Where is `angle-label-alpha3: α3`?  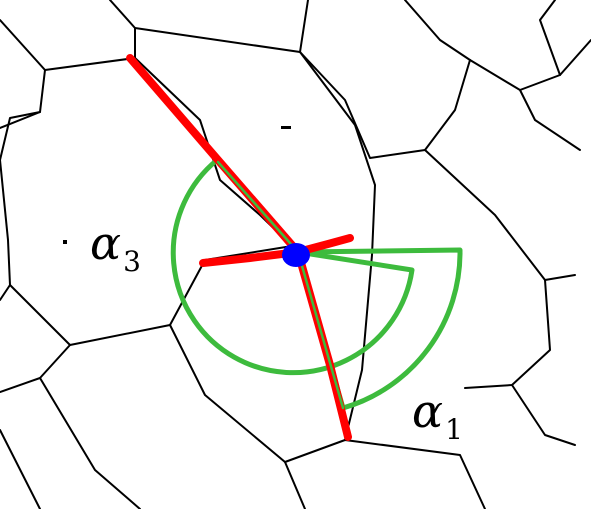 angle-label-alpha3: α3 is located at coordinates (115, 248).